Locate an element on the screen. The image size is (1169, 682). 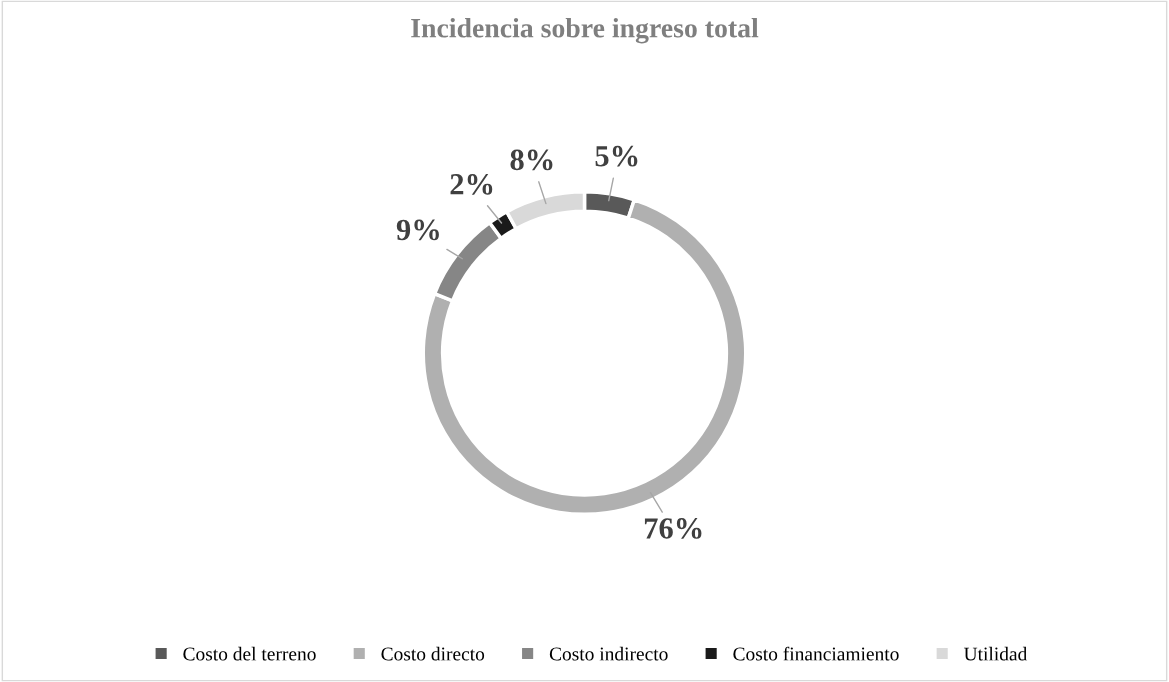
data-label: 8% is located at coordinates (531, 160).